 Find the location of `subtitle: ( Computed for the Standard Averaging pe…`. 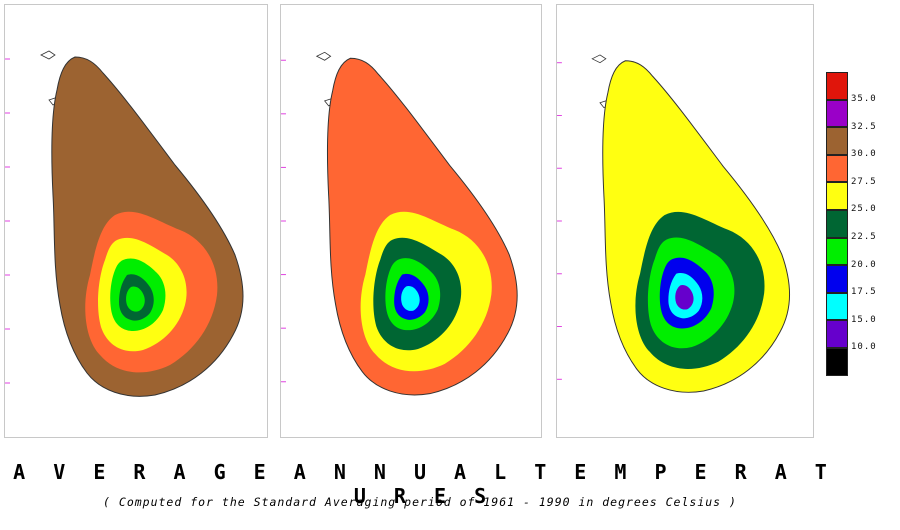

subtitle: ( Computed for the Standard Averaging pe… is located at coordinates (420, 502).